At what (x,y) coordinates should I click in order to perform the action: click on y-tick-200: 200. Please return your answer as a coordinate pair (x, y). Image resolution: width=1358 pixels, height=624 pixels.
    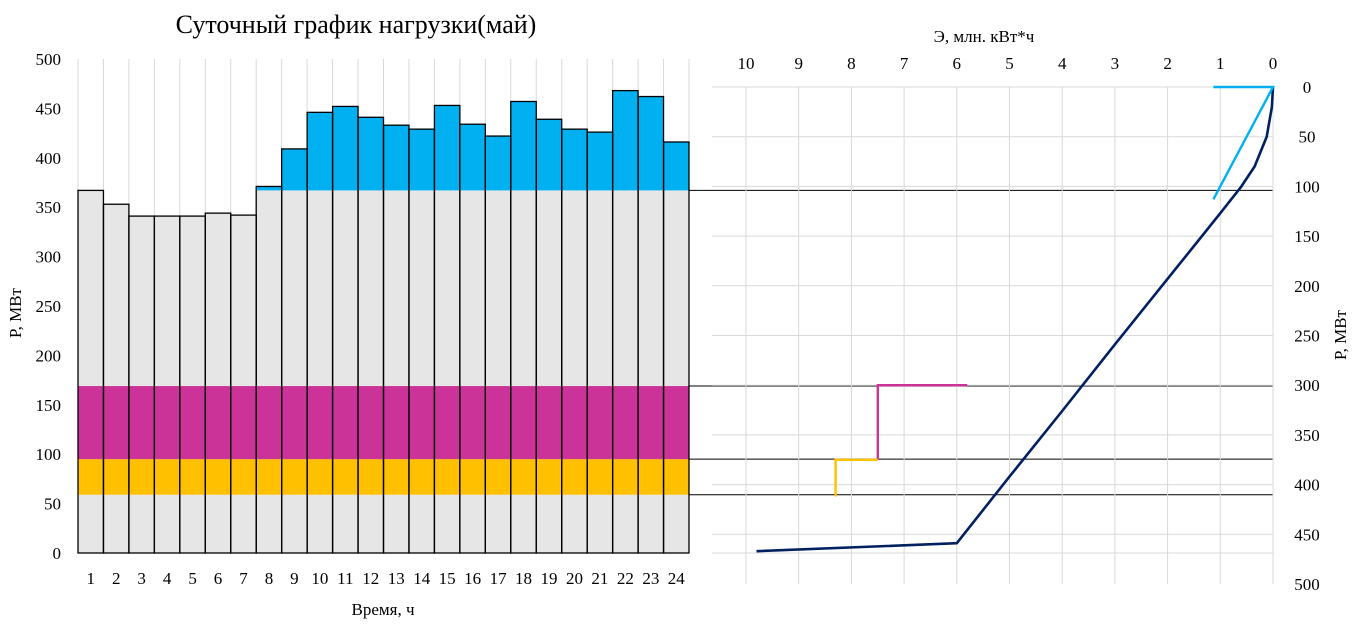
    Looking at the image, I should click on (49, 355).